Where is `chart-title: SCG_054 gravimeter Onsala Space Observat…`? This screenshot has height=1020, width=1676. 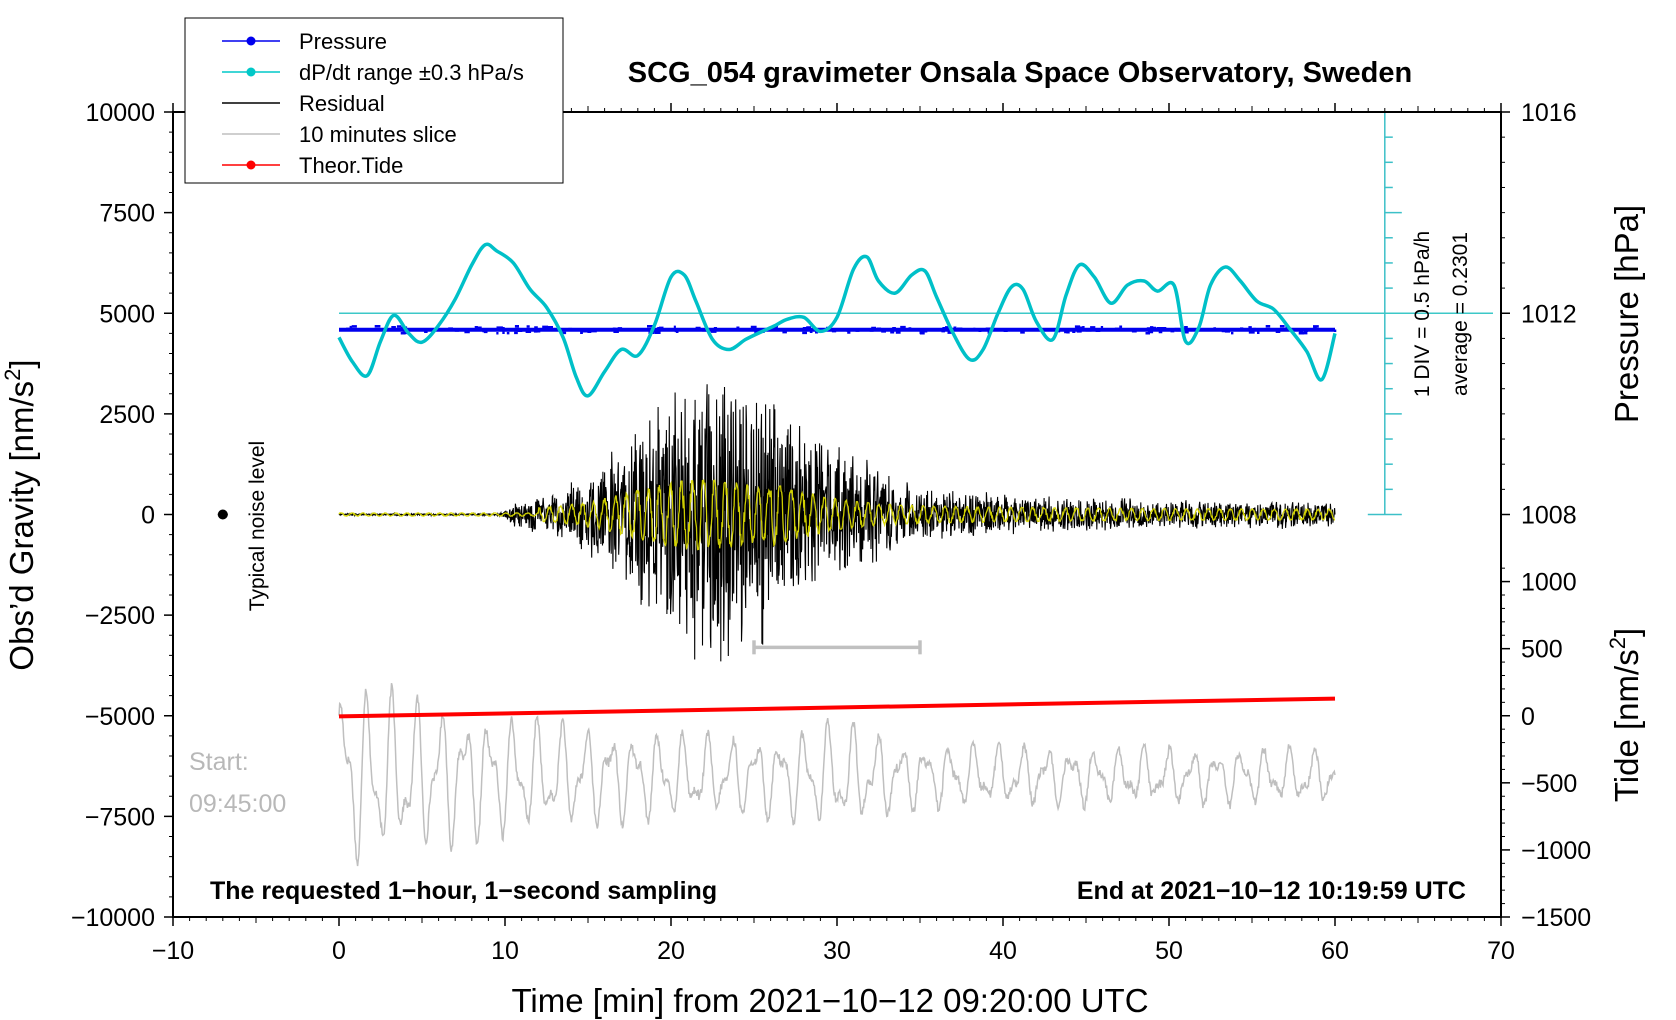 chart-title: SCG_054 gravimeter Onsala Space Observat… is located at coordinates (1020, 73).